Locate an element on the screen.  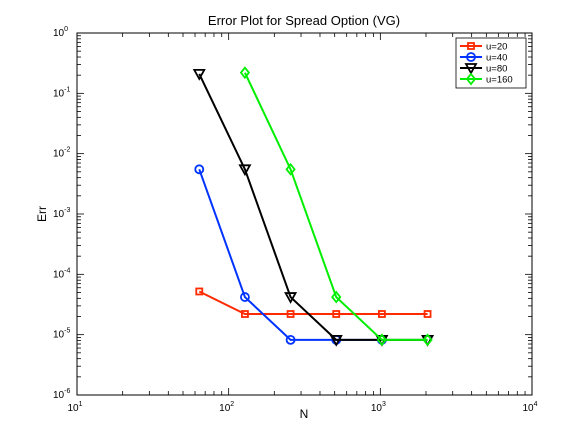
legend-label: u=80 is located at coordinates (496, 69).